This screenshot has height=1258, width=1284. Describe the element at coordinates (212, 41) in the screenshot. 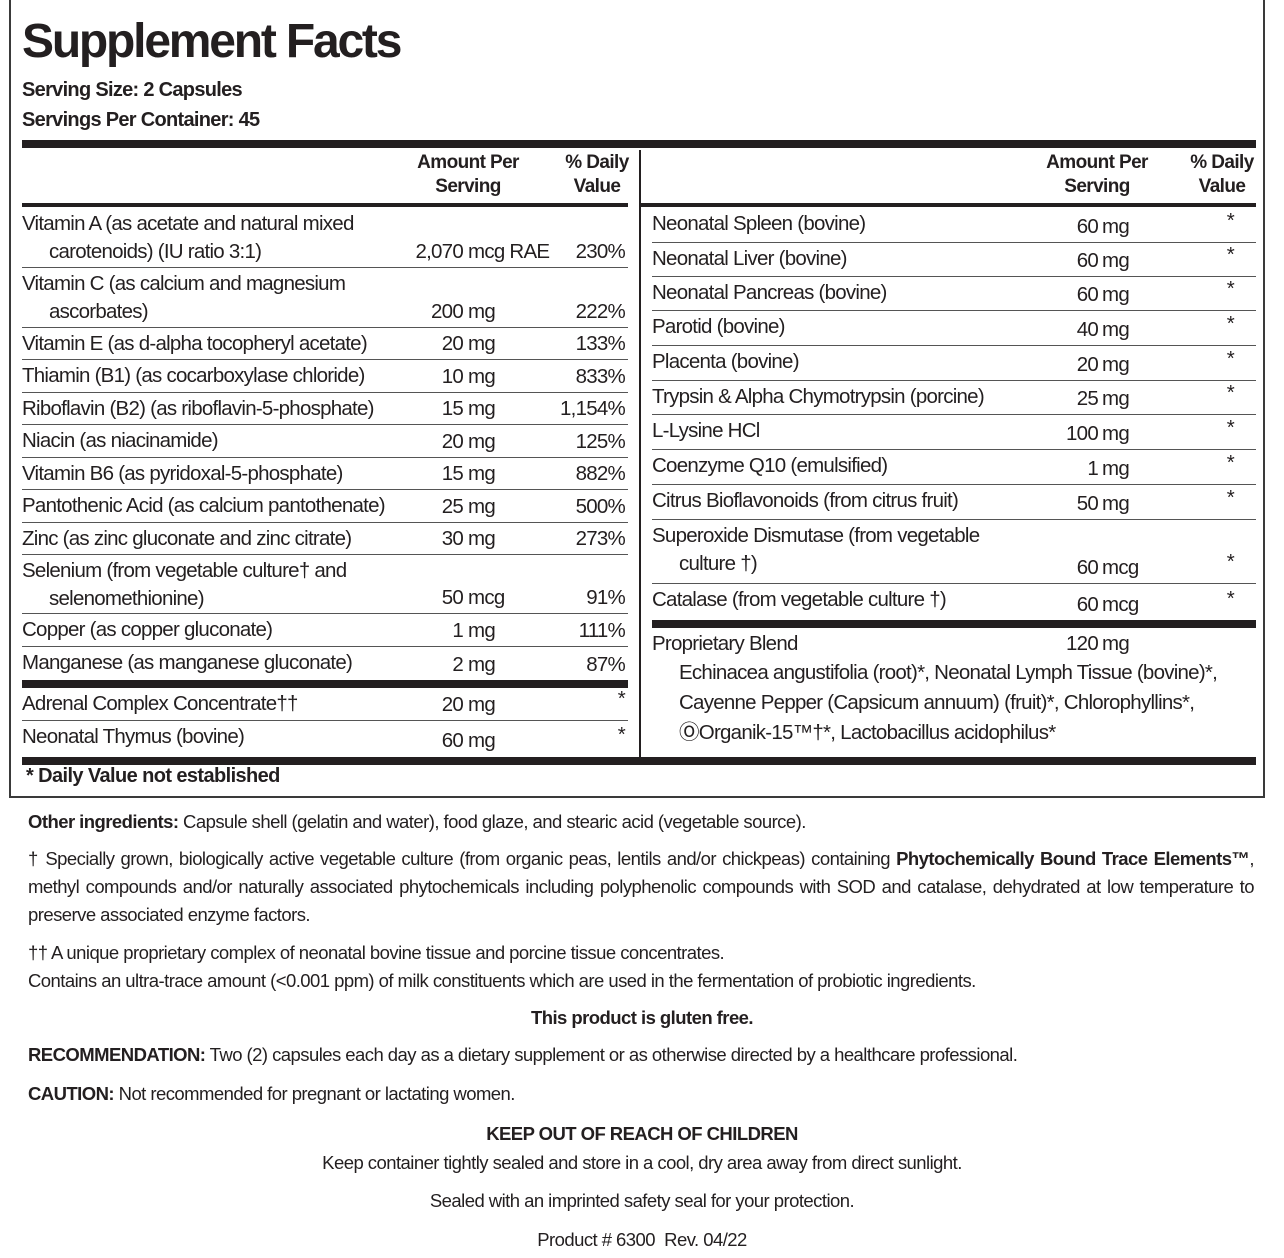

I see `panel-title: Supplement Facts` at that location.